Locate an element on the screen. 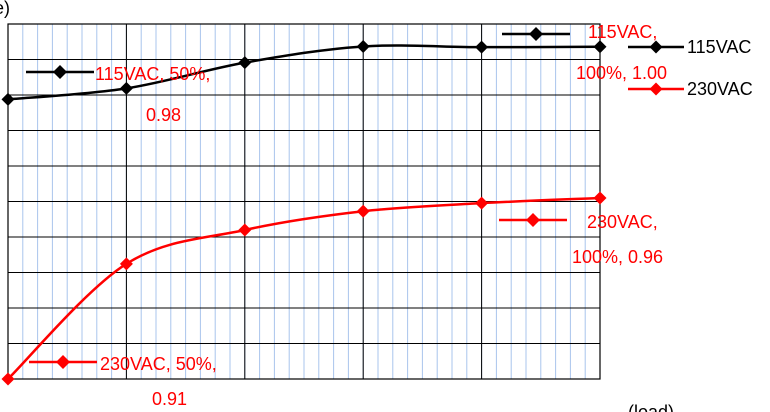  data-label-line2: 0.98 is located at coordinates (163, 115).